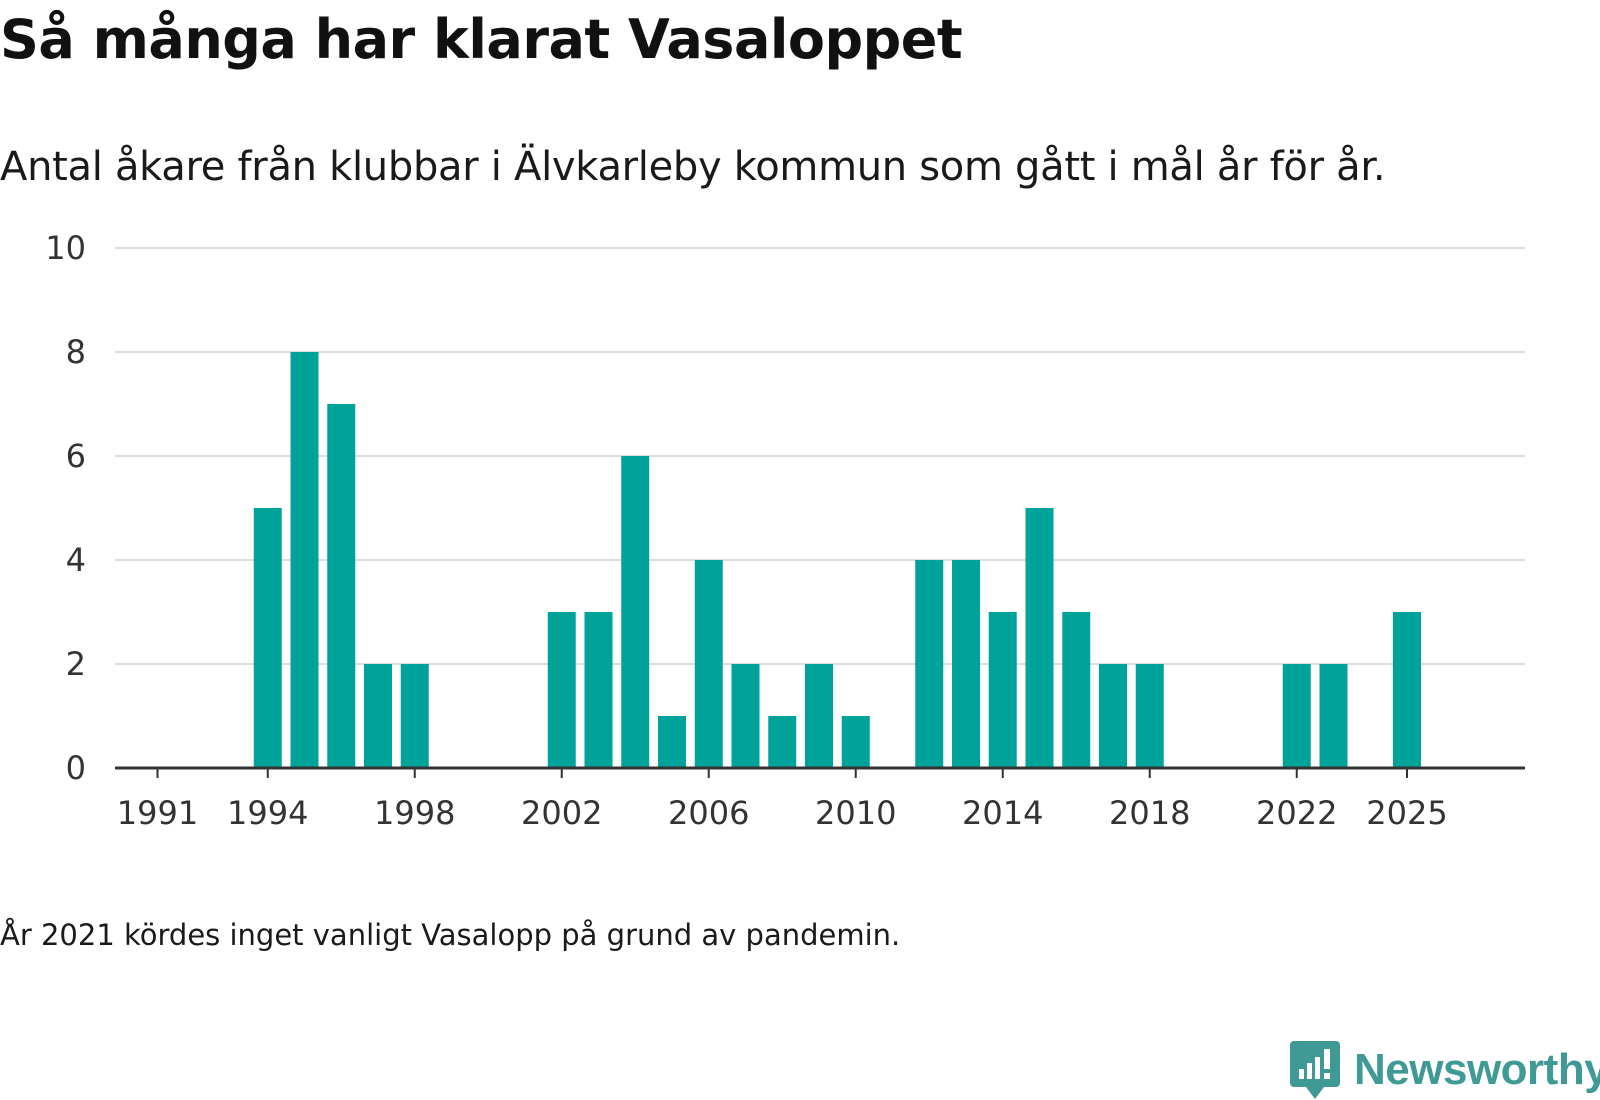 The height and width of the screenshot is (1100, 1600). I want to click on x-tick-label-2010: 2010, so click(855, 813).